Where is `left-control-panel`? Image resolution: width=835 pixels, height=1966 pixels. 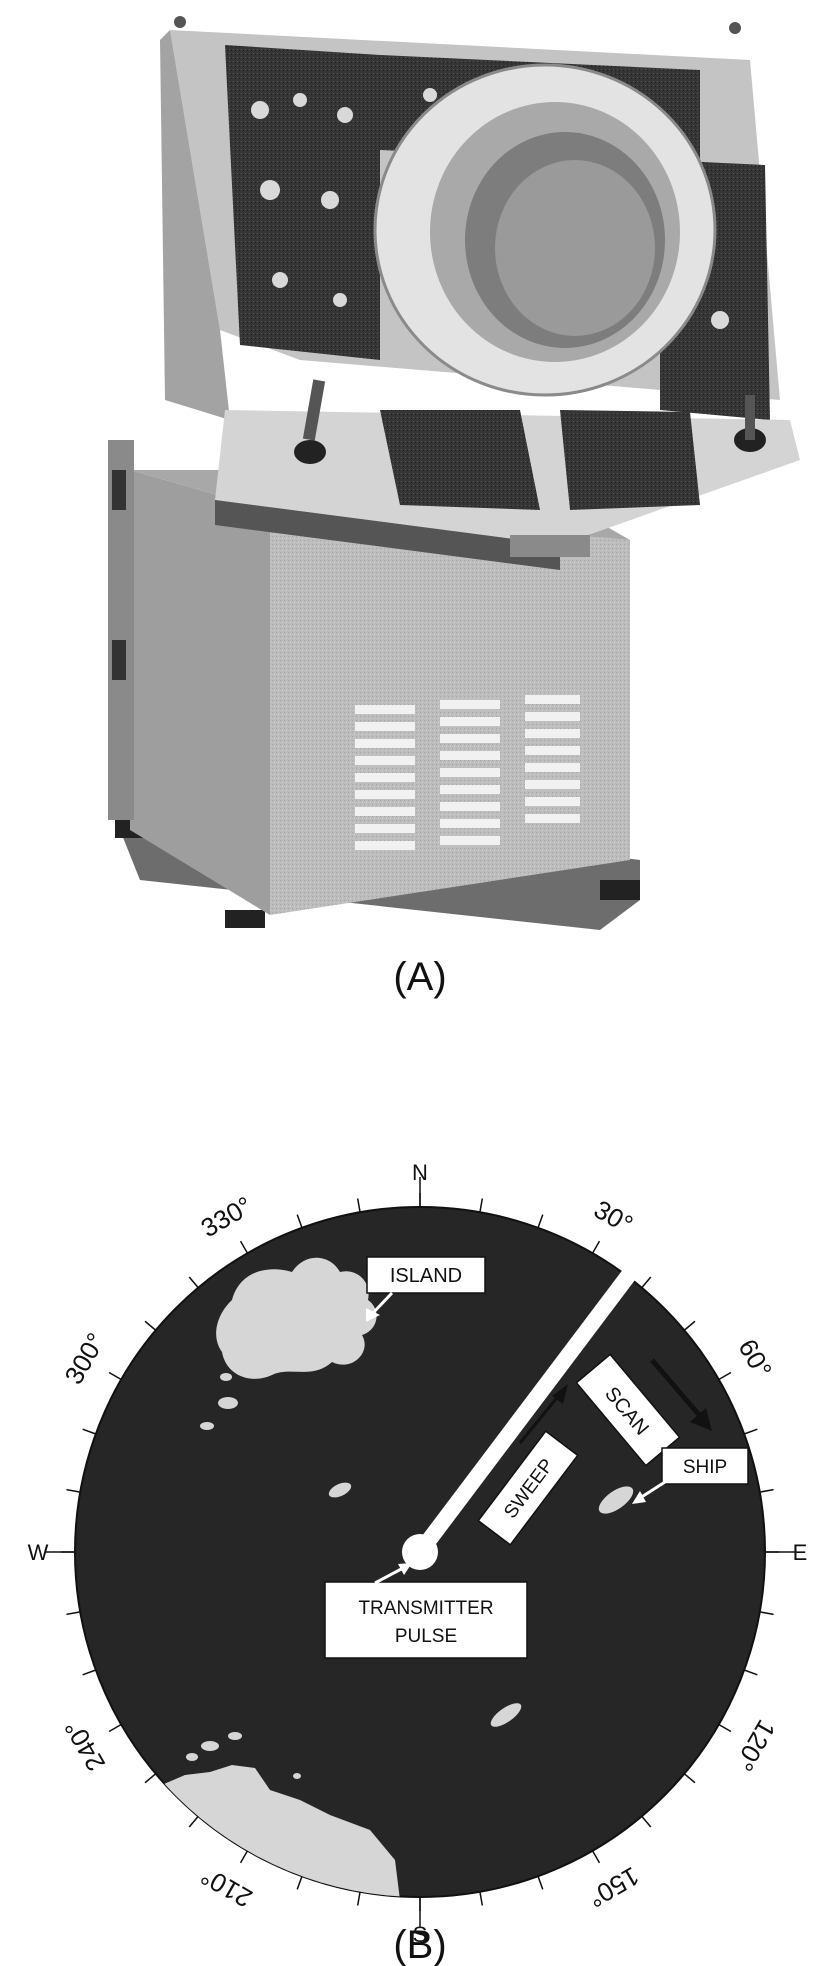 left-control-panel is located at coordinates (302, 202).